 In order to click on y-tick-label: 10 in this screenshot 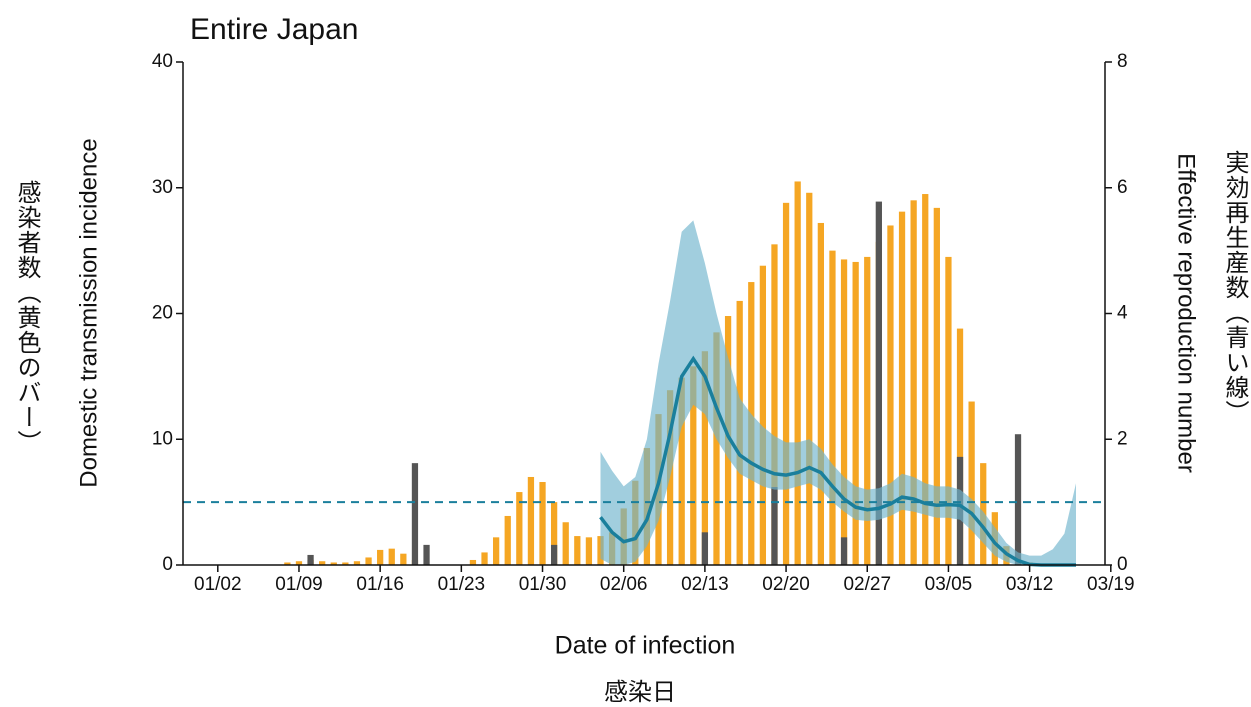, I will do `click(162, 438)`.